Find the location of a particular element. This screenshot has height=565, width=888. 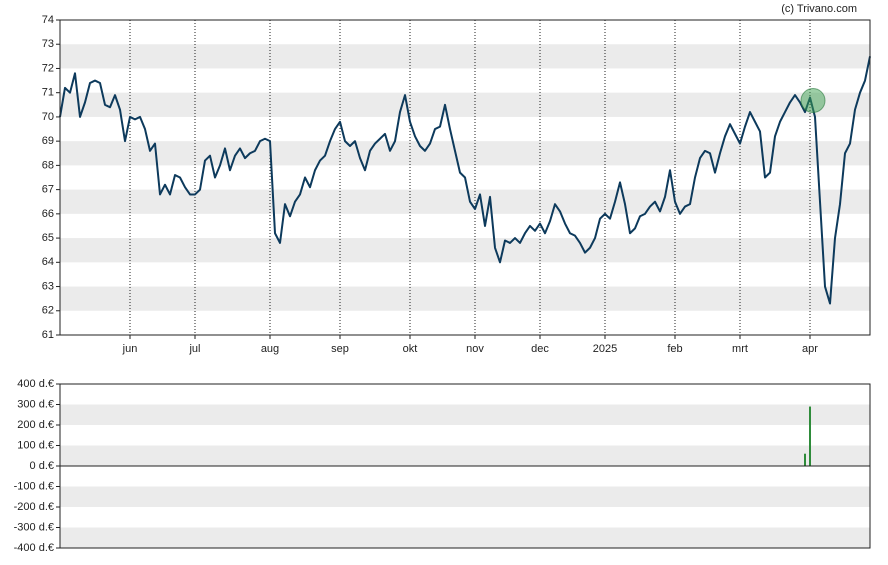

y-tick-label: 69 is located at coordinates (48, 141).